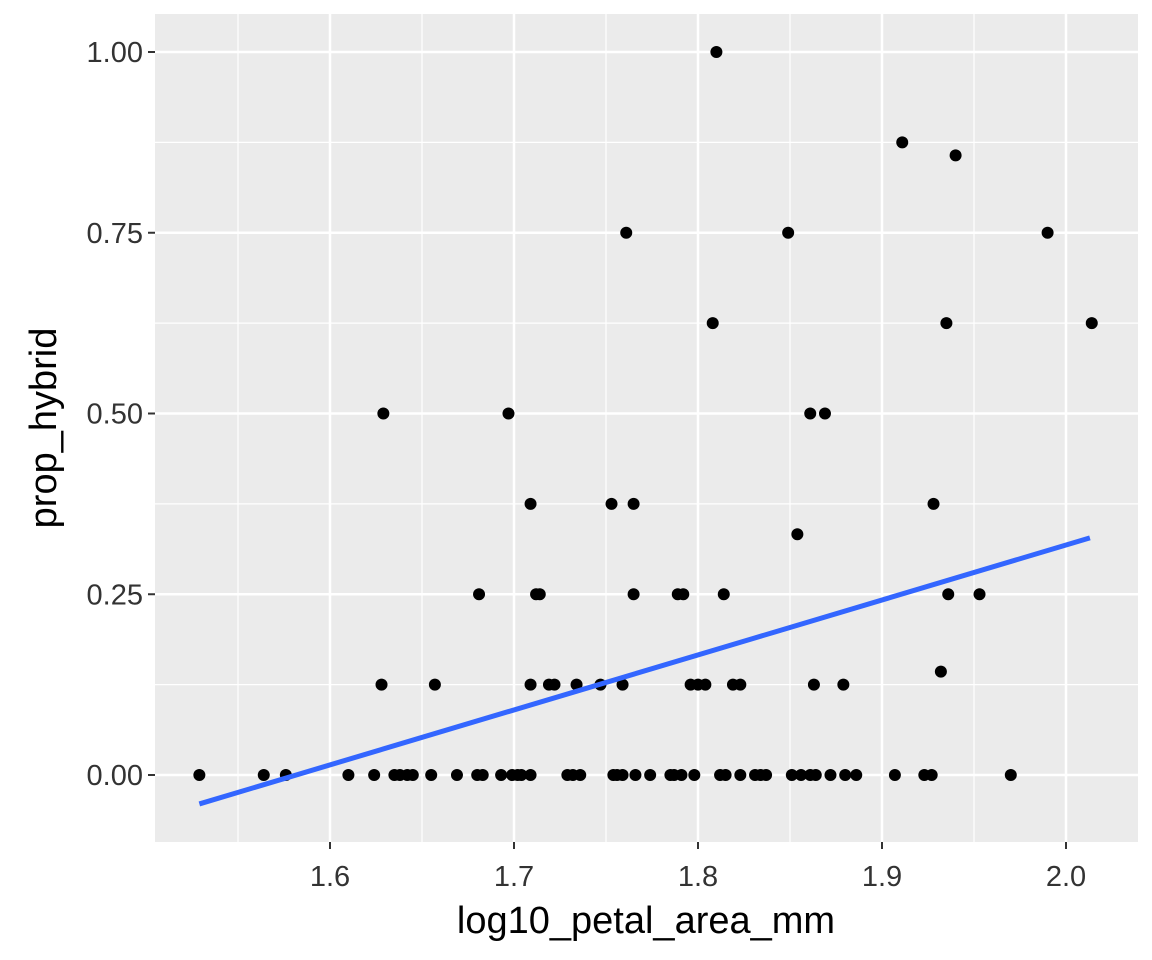 Image resolution: width=1152 pixels, height=960 pixels. Describe the element at coordinates (115, 53) in the screenshot. I see `y-tick-label: 1.00` at that location.